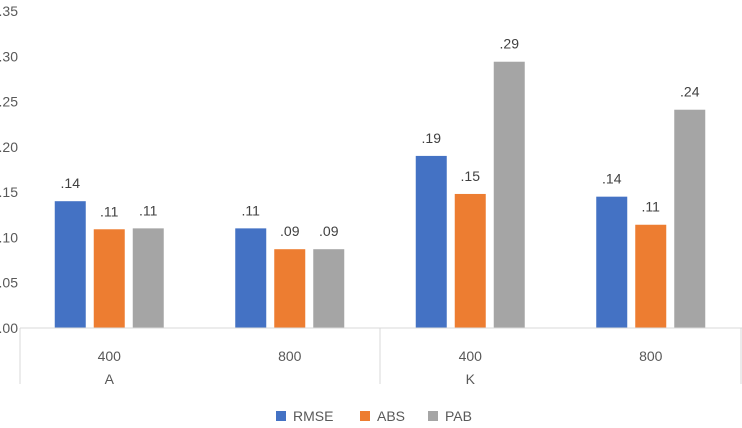  I want to click on data-label: .19, so click(432, 138).